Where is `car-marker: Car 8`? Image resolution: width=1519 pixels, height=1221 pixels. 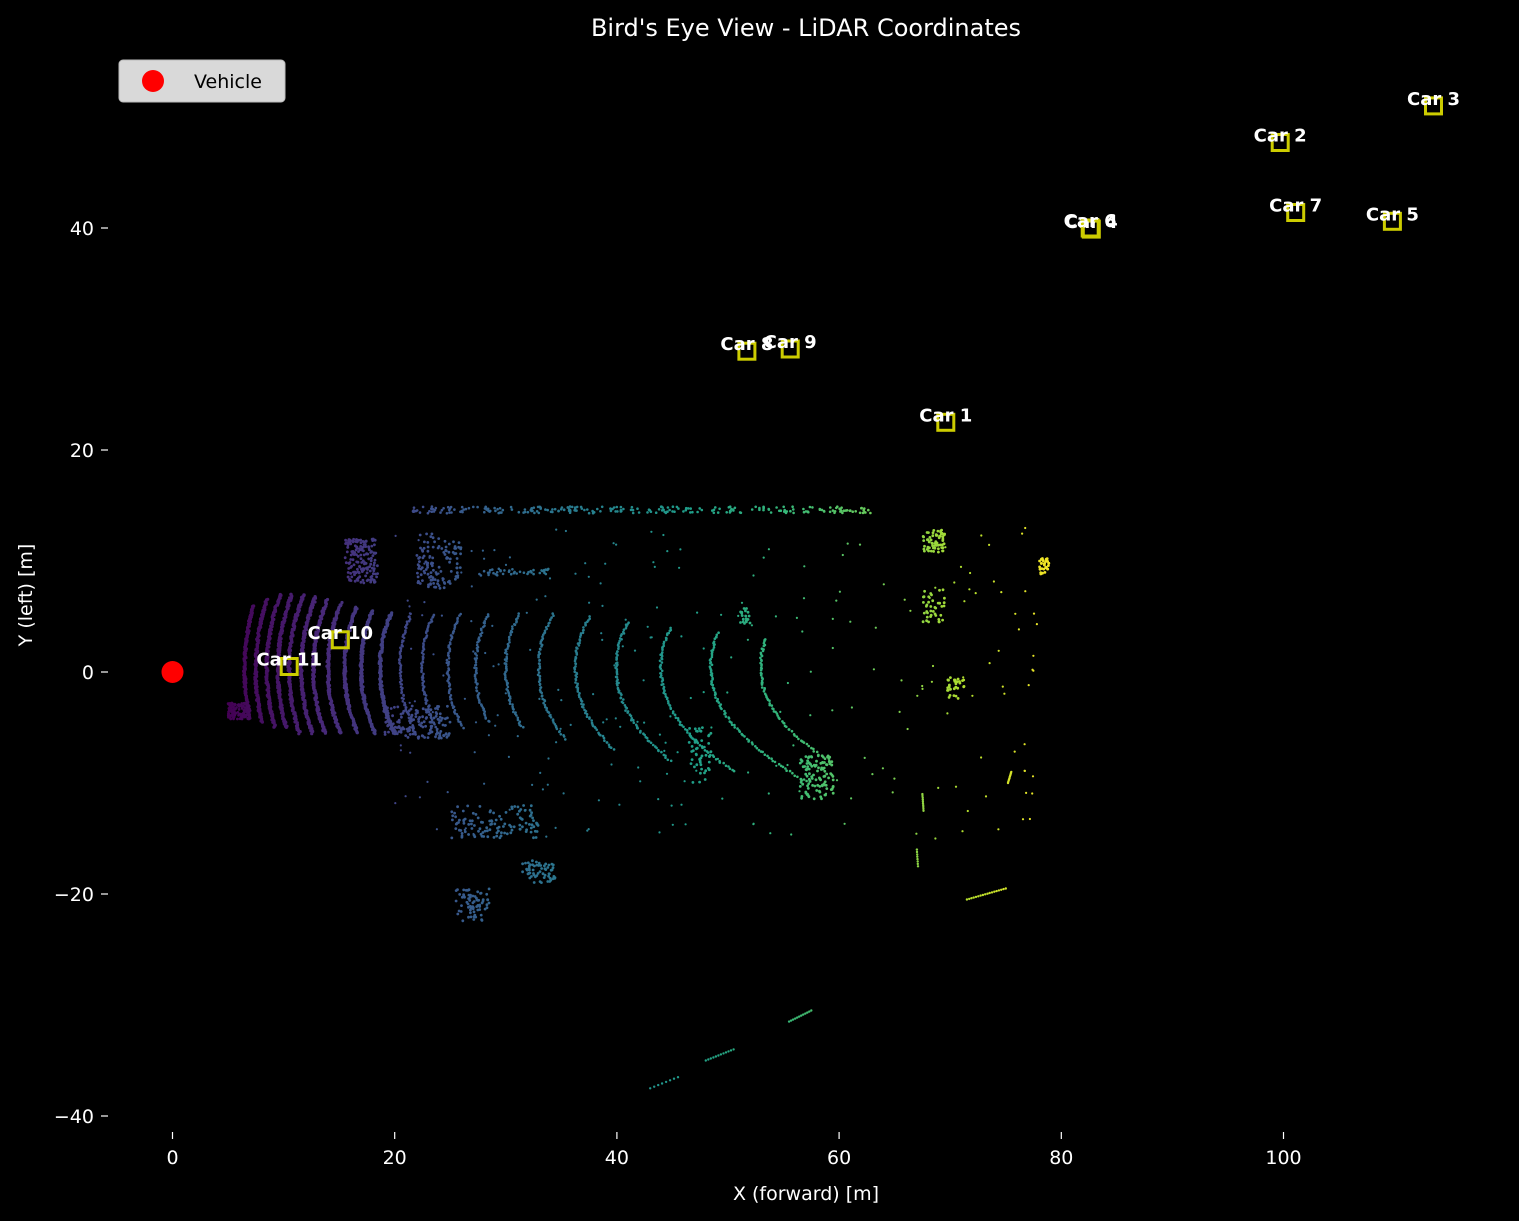
car-marker: Car 8 is located at coordinates (746, 347).